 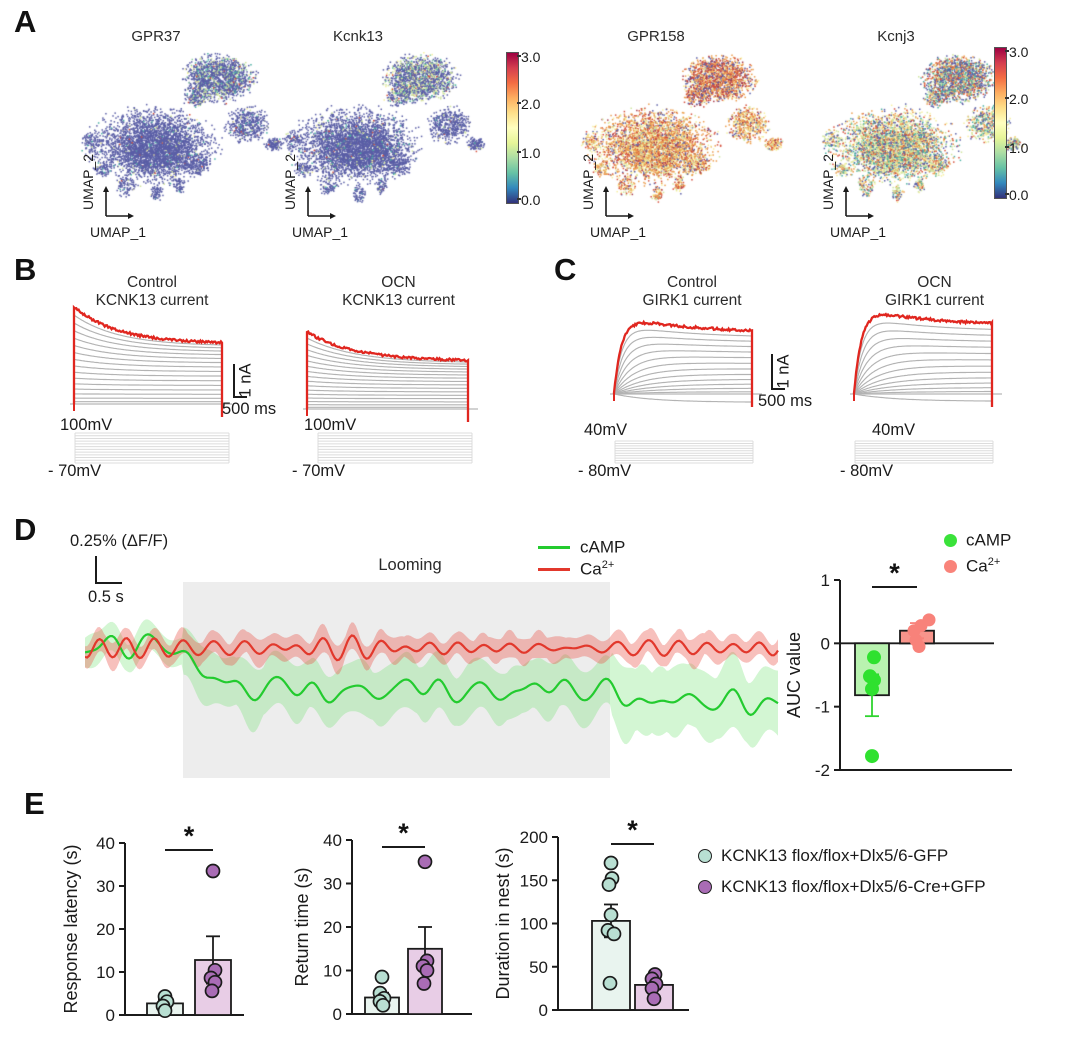 I want to click on umap-plot-kcnj3: Kcnj3 UMAP_2 UMAP_1, so click(x=914, y=134).